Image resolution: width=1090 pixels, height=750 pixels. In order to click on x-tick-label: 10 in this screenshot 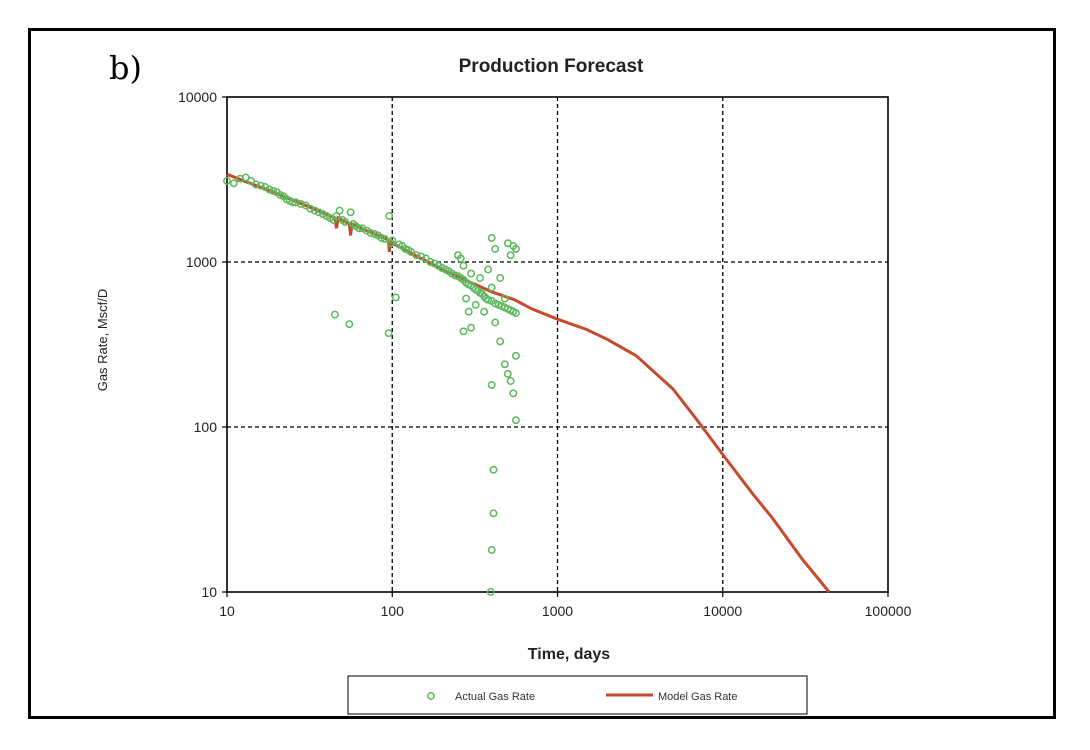, I will do `click(227, 611)`.